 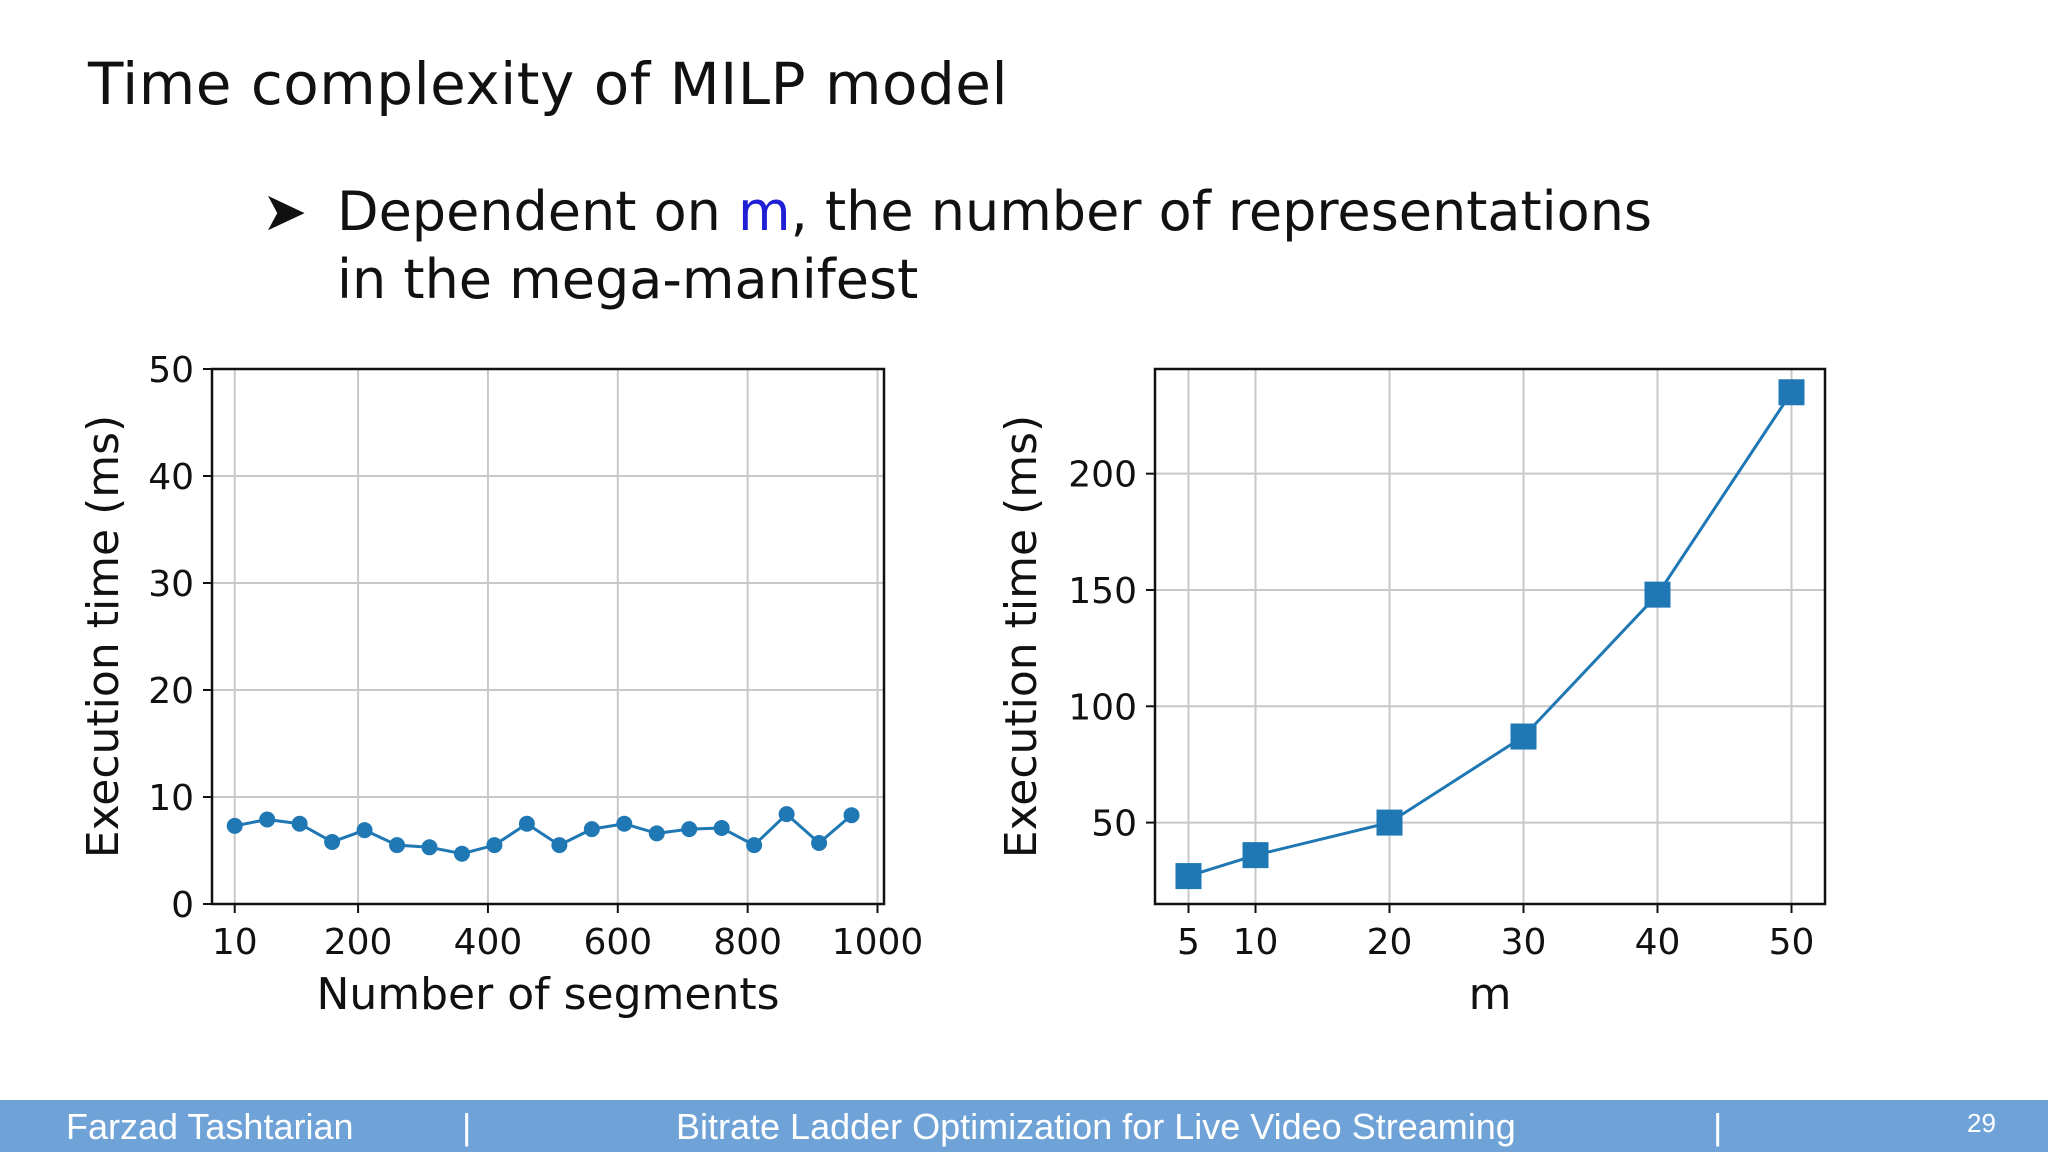 What do you see at coordinates (547, 994) in the screenshot?
I see `left-x-axis-label: Number of segments` at bounding box center [547, 994].